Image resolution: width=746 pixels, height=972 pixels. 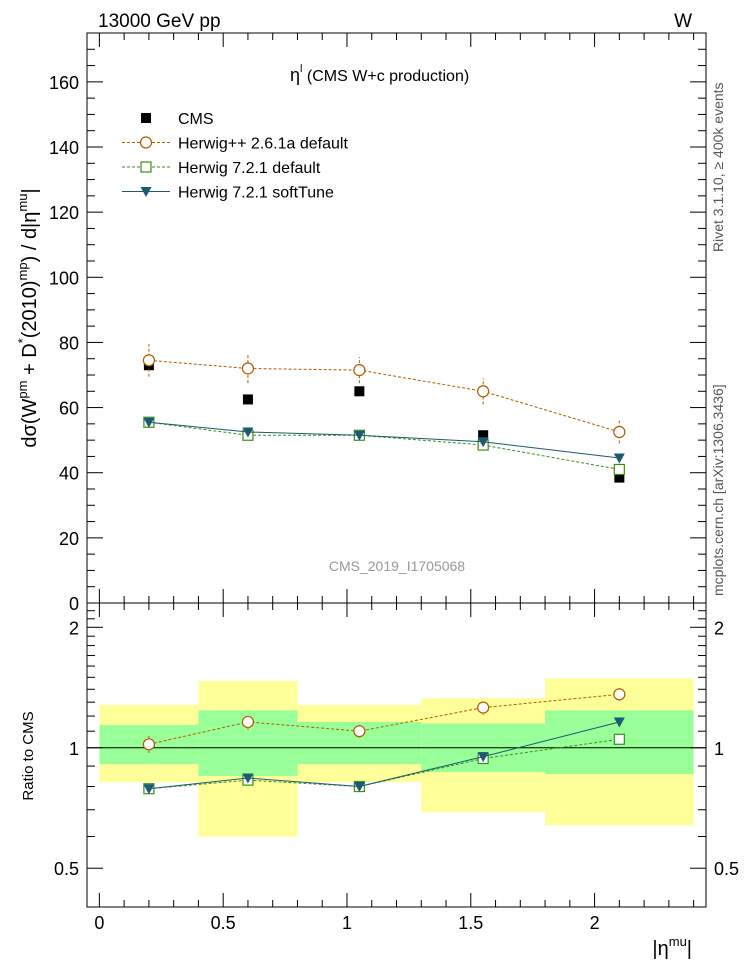 What do you see at coordinates (28, 317) in the screenshot?
I see `main-y-axis-title: dσ(Wpm + D*(2010)mp) / d|ηmu|` at bounding box center [28, 317].